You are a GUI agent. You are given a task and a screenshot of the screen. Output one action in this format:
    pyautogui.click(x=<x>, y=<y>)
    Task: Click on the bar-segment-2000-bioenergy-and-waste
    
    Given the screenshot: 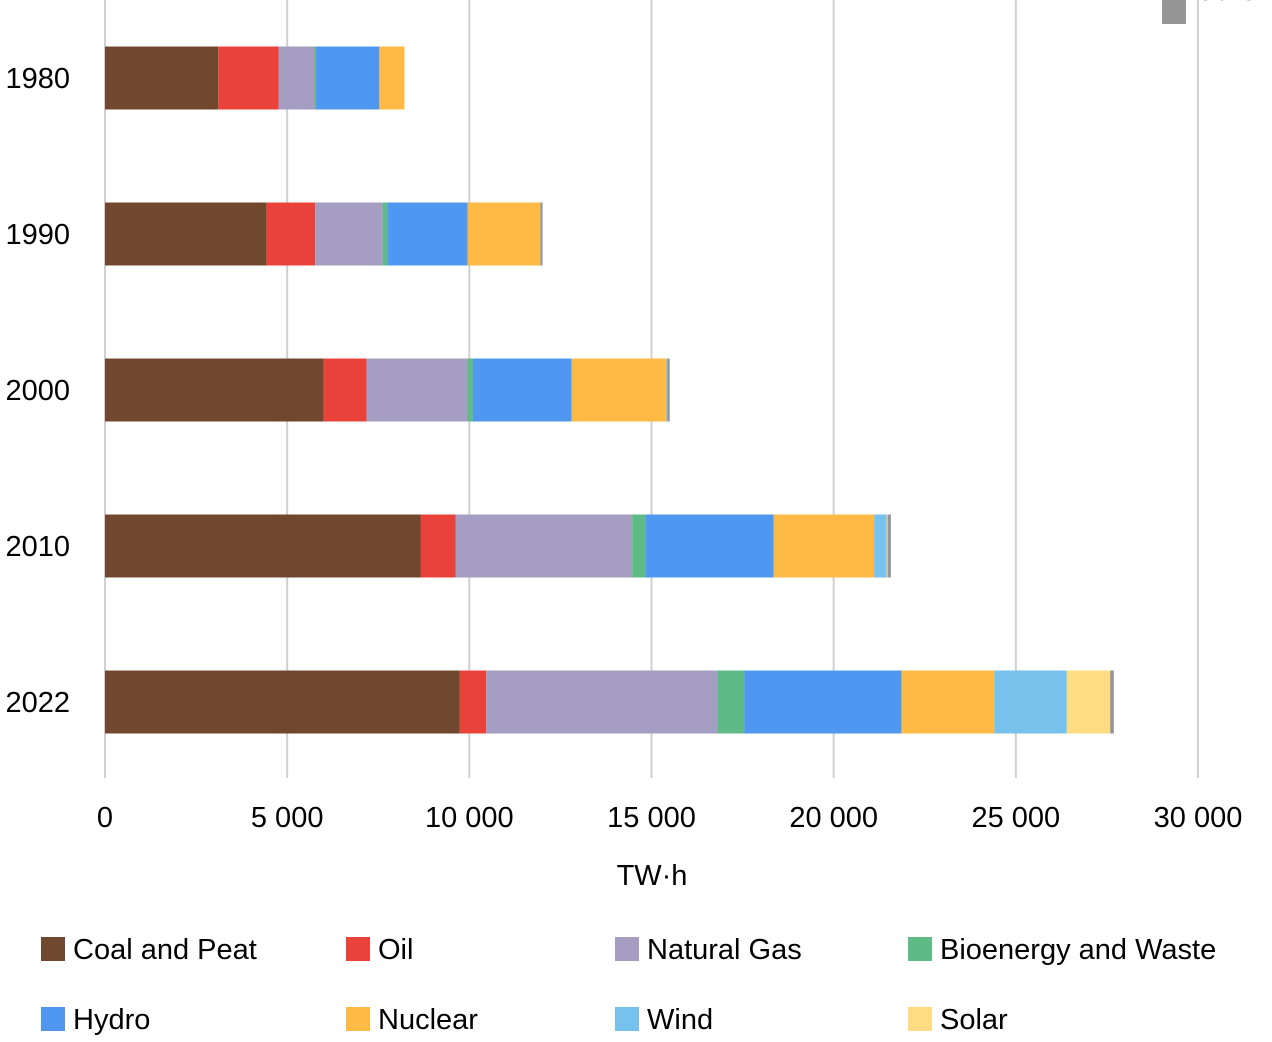 What is the action you would take?
    pyautogui.click(x=470, y=390)
    